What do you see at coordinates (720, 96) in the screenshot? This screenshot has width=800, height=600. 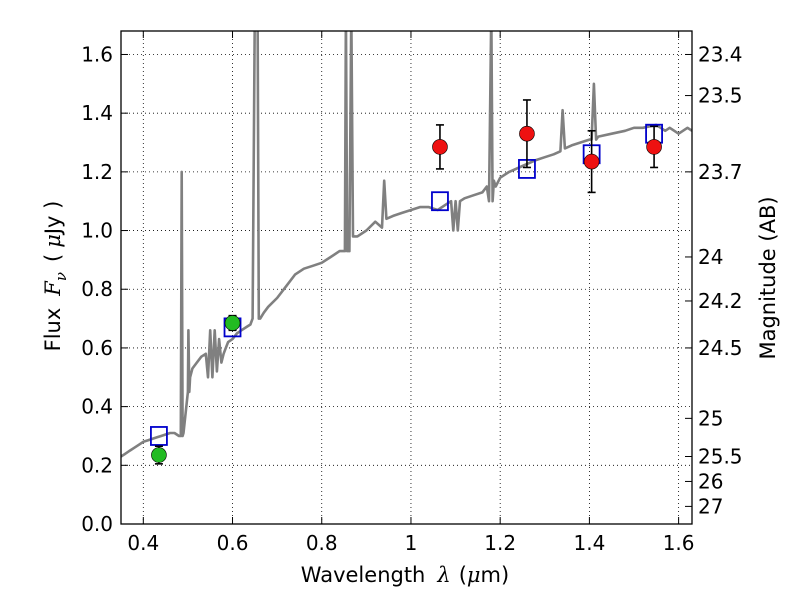 I see `y2-tick-label: 23.5` at bounding box center [720, 96].